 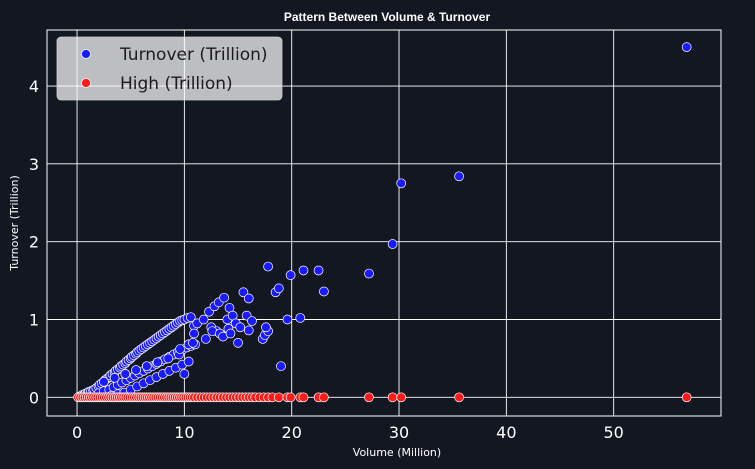 I want to click on y-tick-label: 4, so click(x=34, y=86).